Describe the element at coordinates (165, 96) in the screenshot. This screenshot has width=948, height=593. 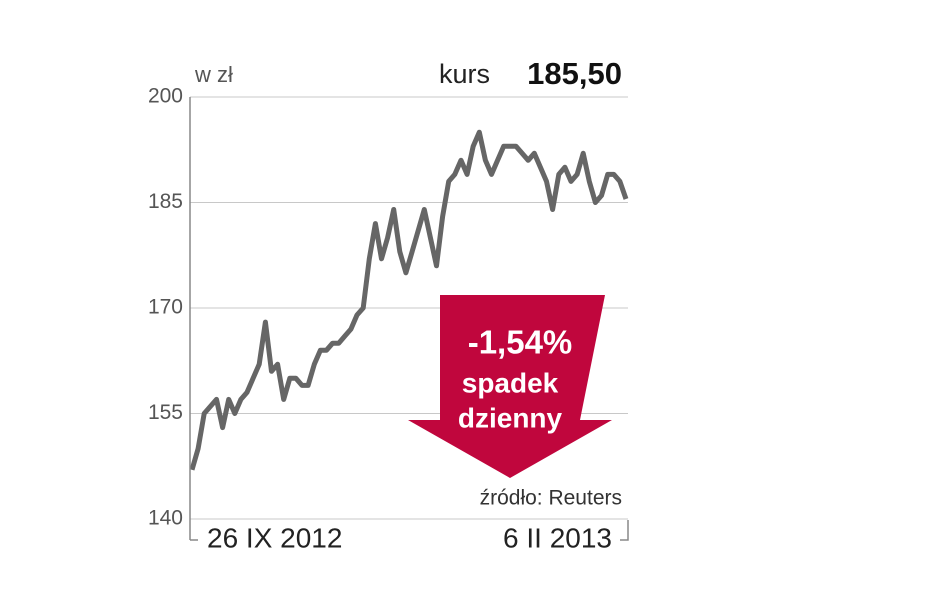
I see `y-tick-label: 200` at that location.